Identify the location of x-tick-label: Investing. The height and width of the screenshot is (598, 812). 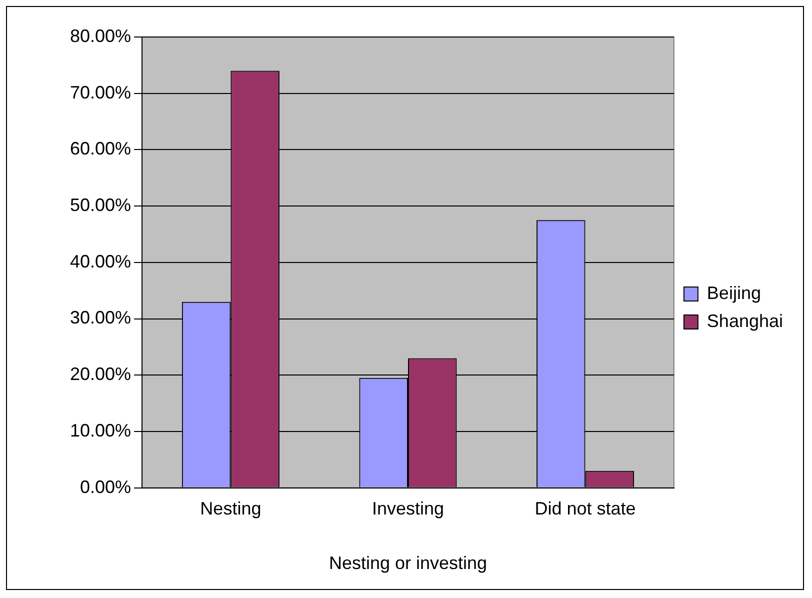
(408, 508).